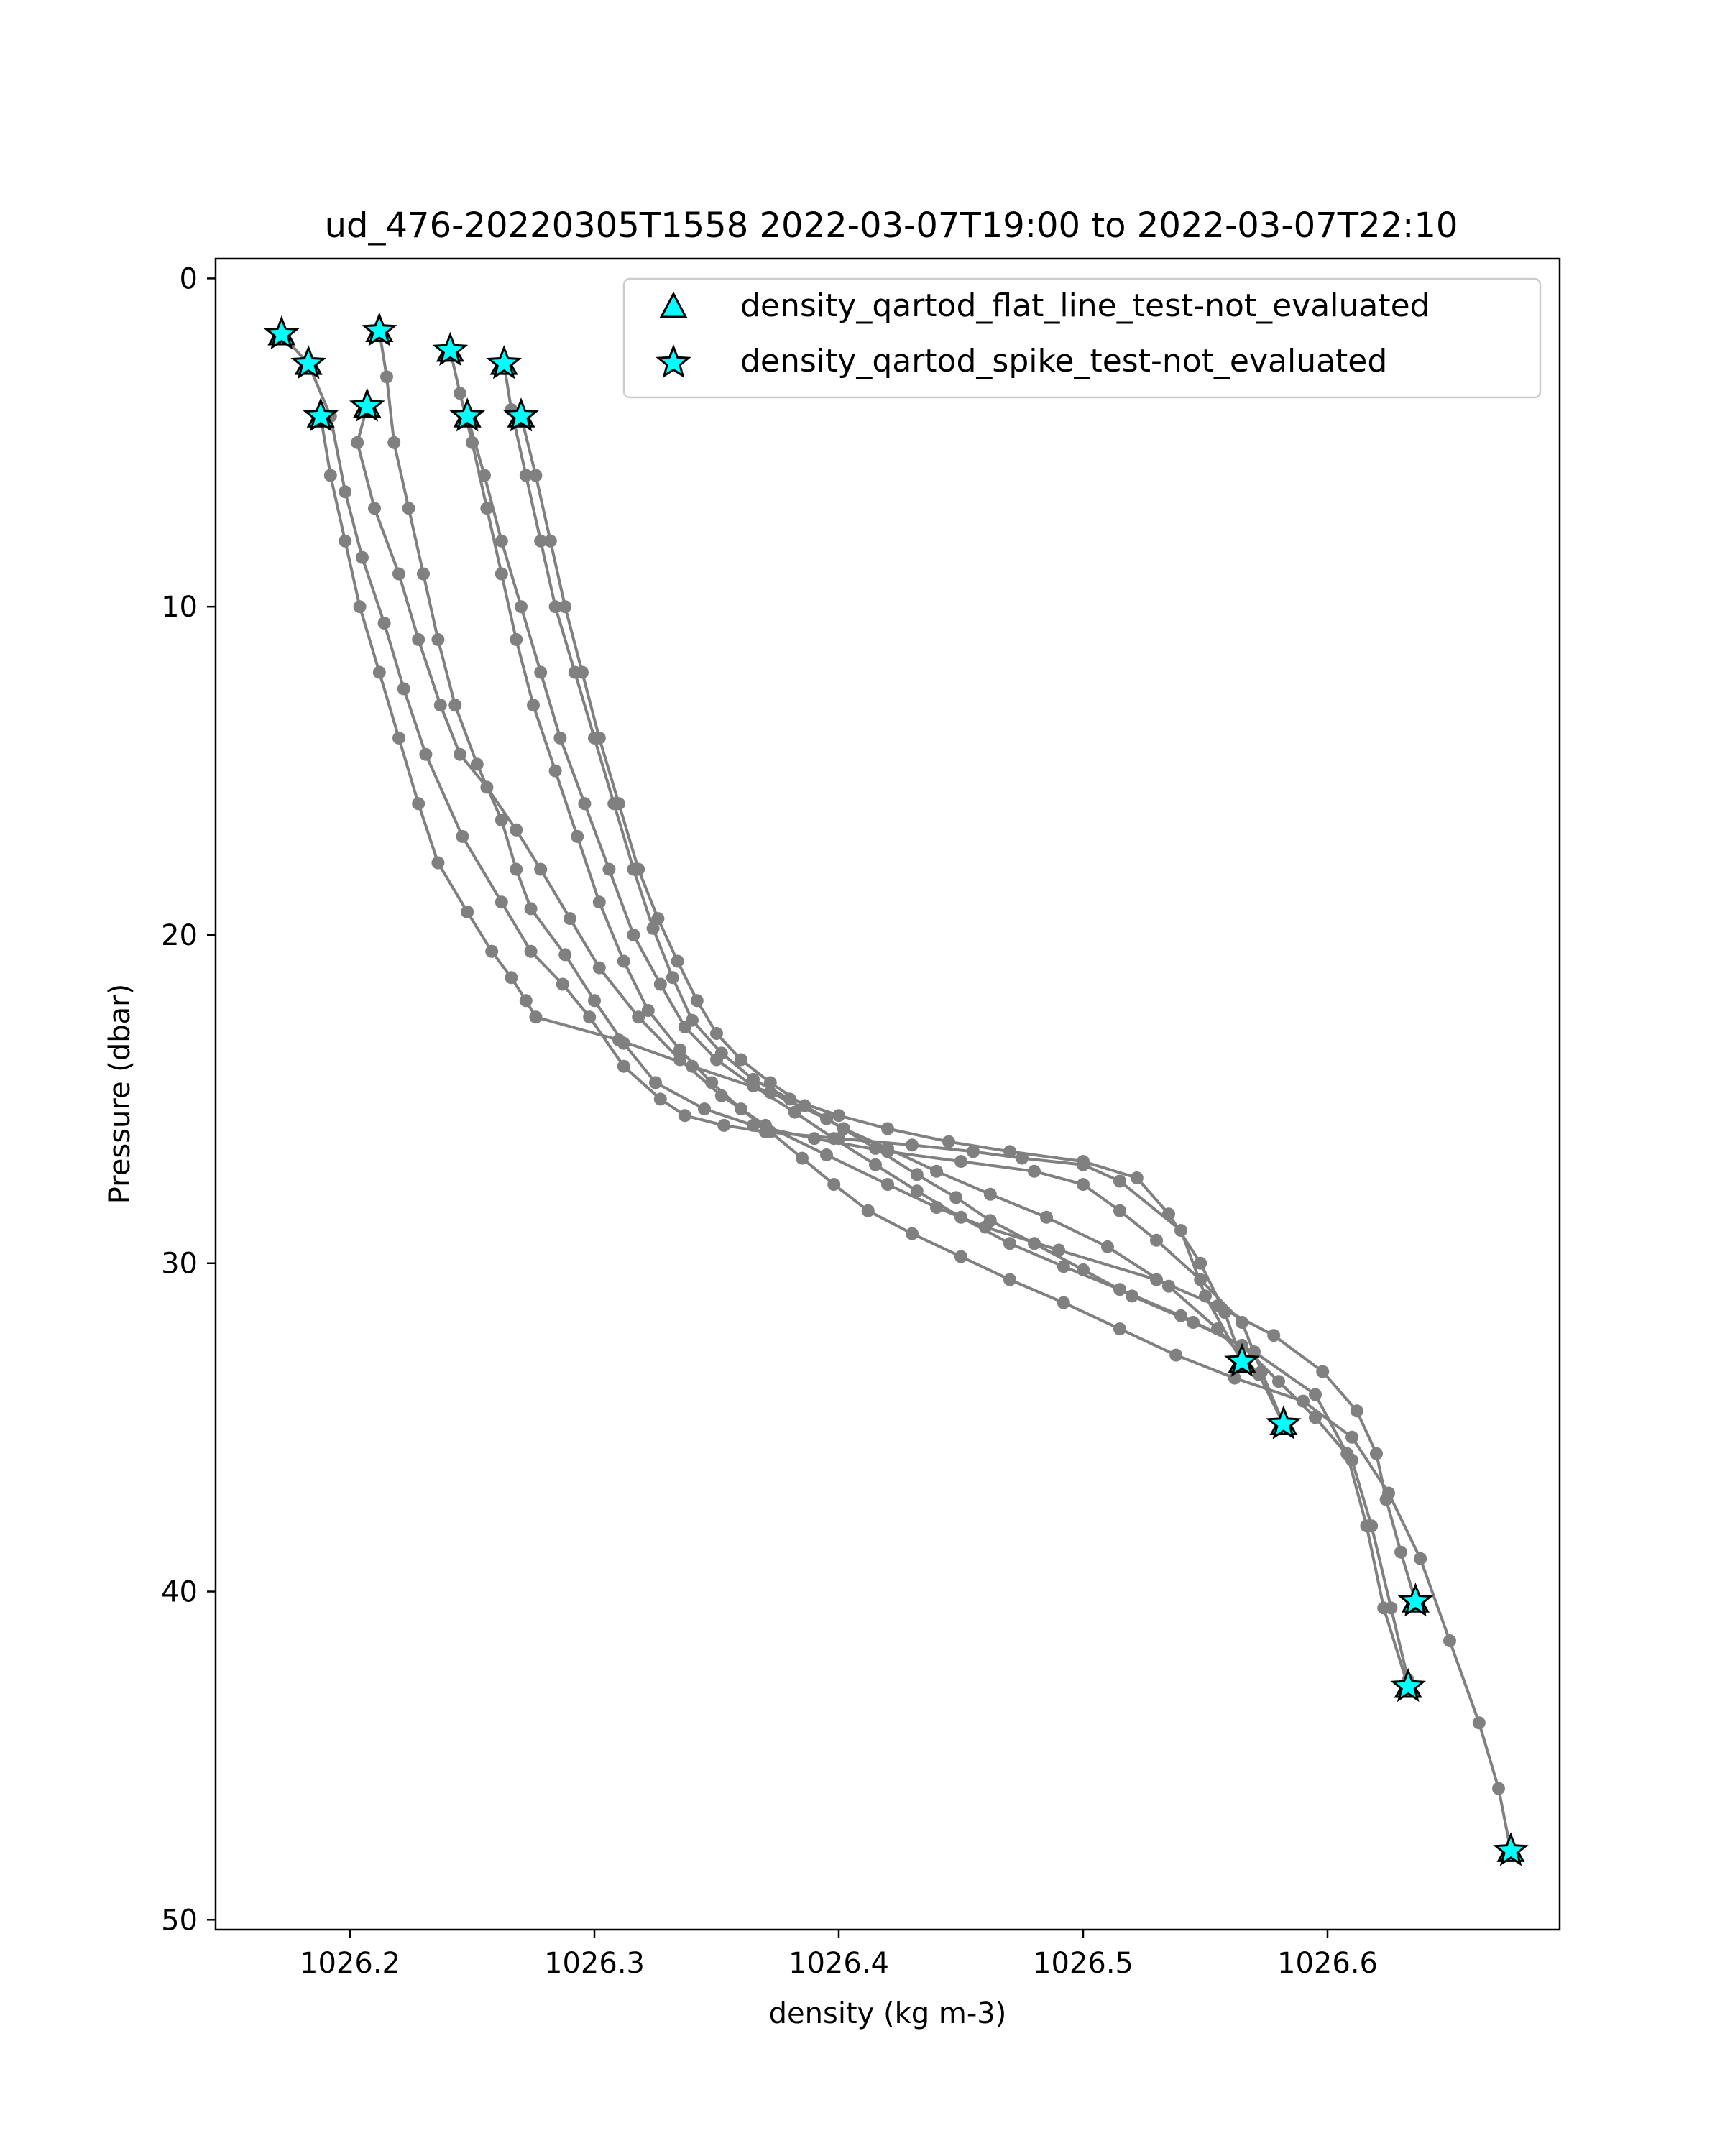 Image resolution: width=1725 pixels, height=2156 pixels. What do you see at coordinates (594, 1964) in the screenshot?
I see `x-tick-label: 1026.3` at bounding box center [594, 1964].